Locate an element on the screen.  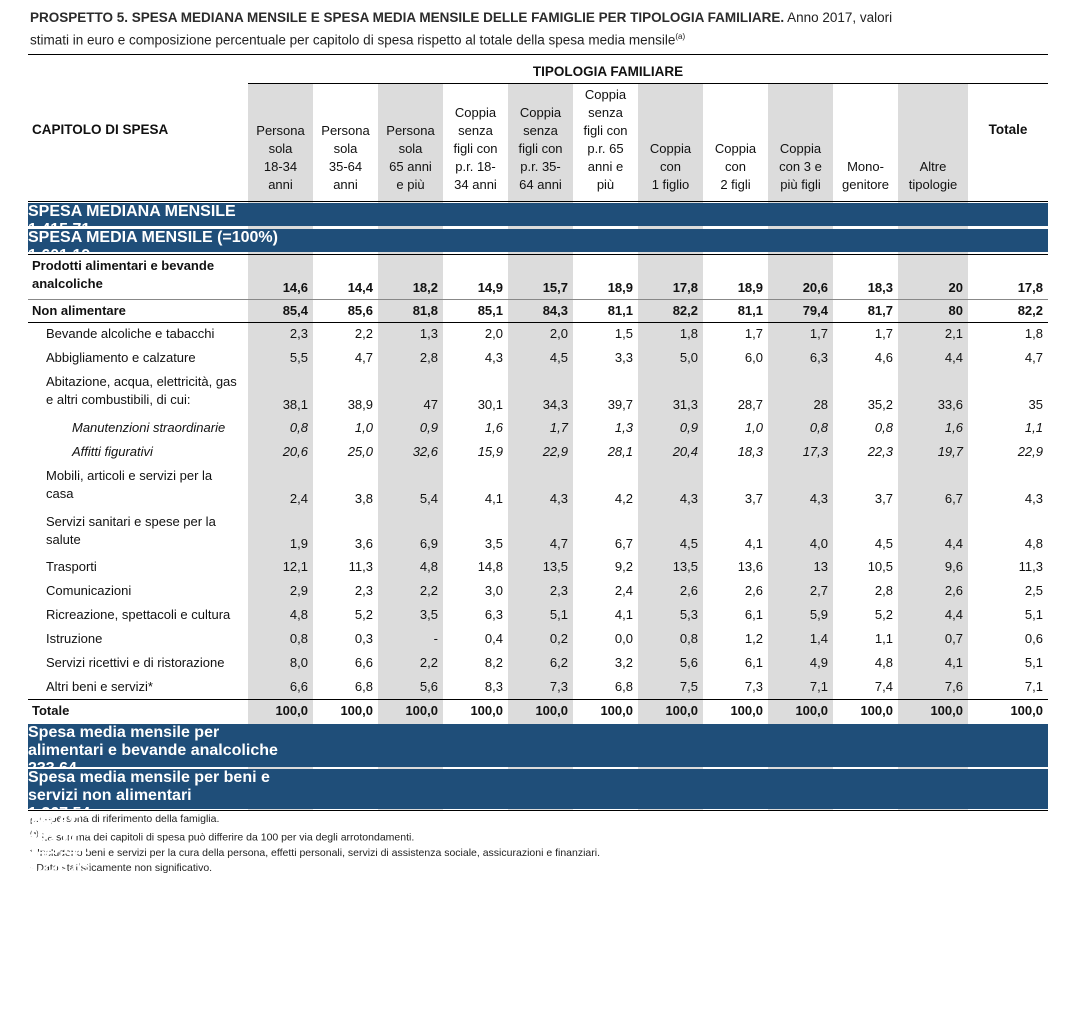
row-label: SPESA MEDIANA MENSILE is located at coordinates (538, 212).